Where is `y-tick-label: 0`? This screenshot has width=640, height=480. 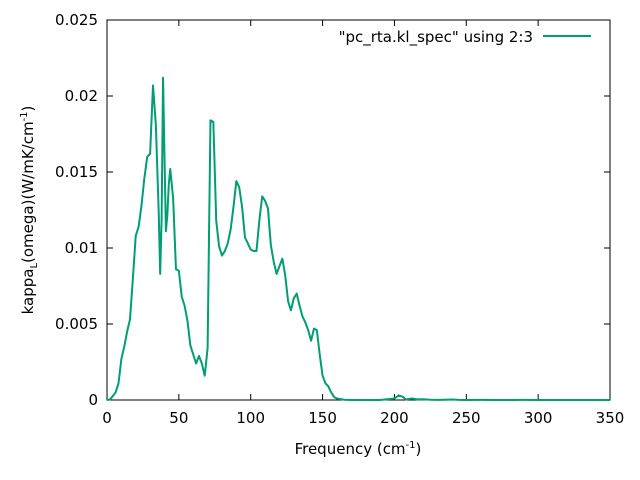
y-tick-label: 0 is located at coordinates (93, 400).